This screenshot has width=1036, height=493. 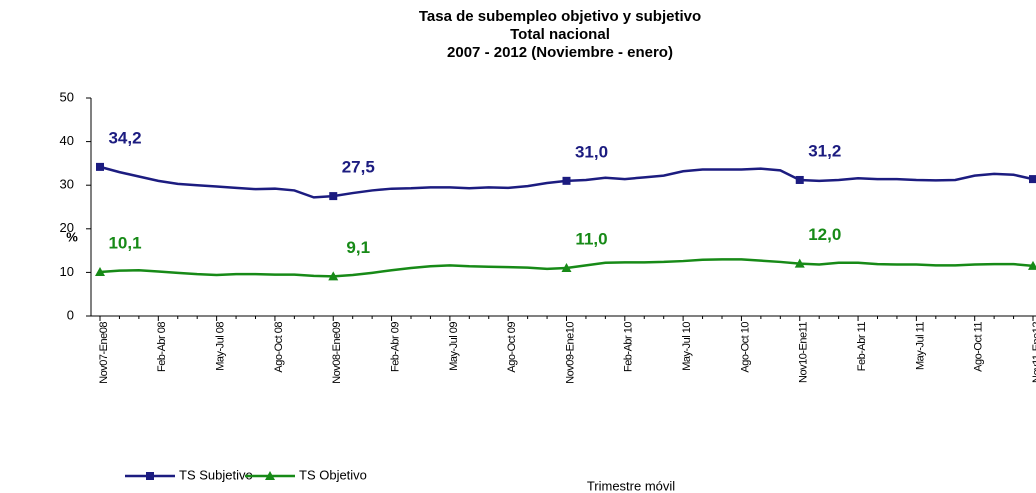 I want to click on chart-title: Tasa de subempleo objetivo y subjetivo, so click(x=560, y=16).